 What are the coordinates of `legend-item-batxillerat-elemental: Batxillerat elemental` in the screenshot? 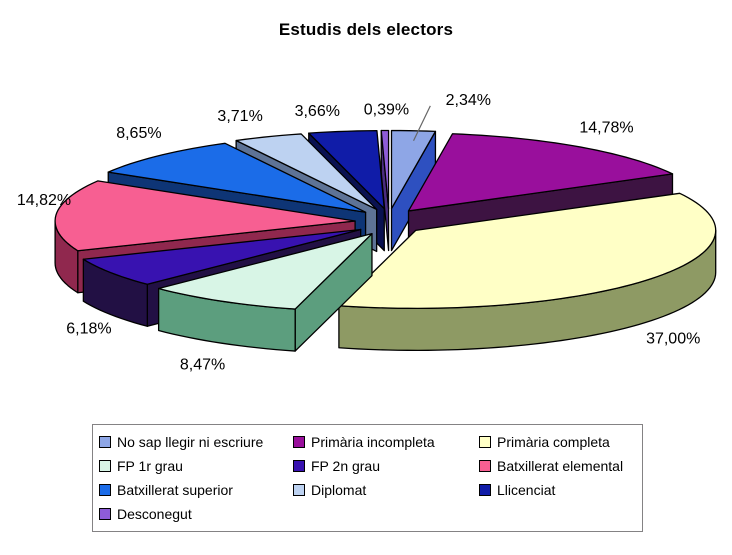 It's located at (559, 466).